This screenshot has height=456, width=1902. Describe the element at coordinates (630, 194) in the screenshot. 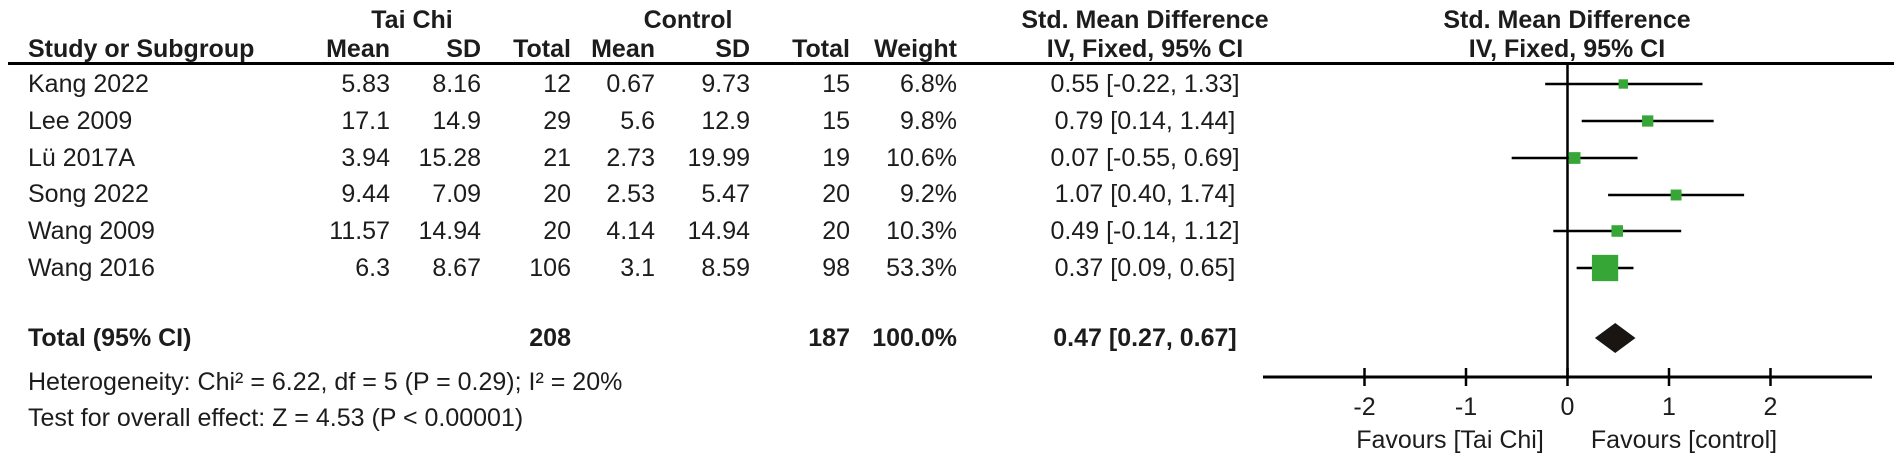

I see `mean2-value: 2.53` at that location.